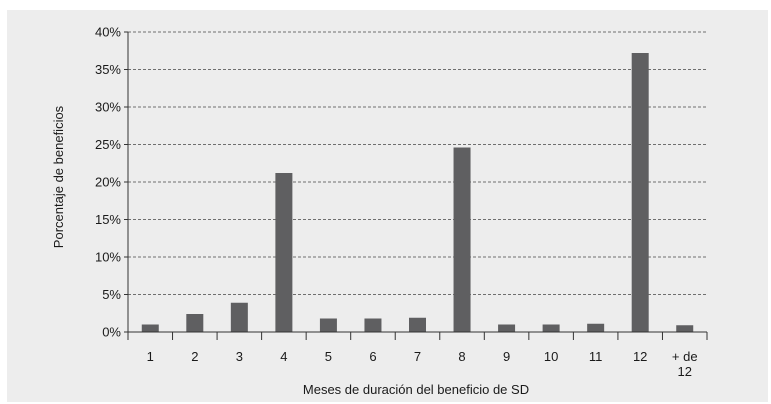 Image resolution: width=771 pixels, height=404 pixels. What do you see at coordinates (685, 328) in the screenshot?
I see `bar-+-de-12` at bounding box center [685, 328].